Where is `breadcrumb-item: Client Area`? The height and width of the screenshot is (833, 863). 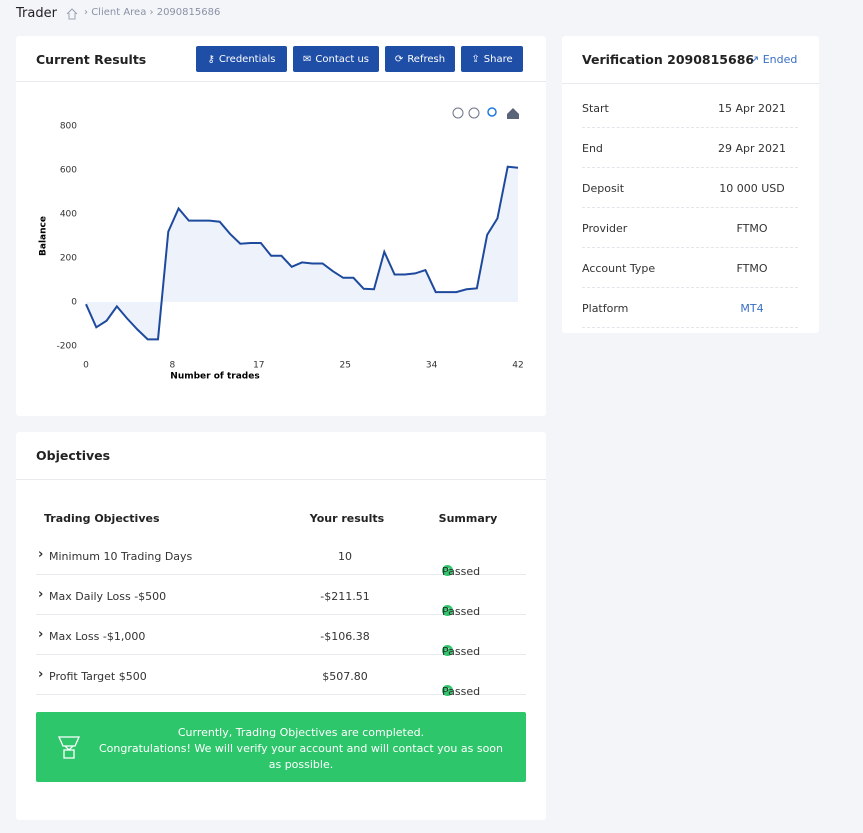 breadcrumb-item: Client Area is located at coordinates (119, 12).